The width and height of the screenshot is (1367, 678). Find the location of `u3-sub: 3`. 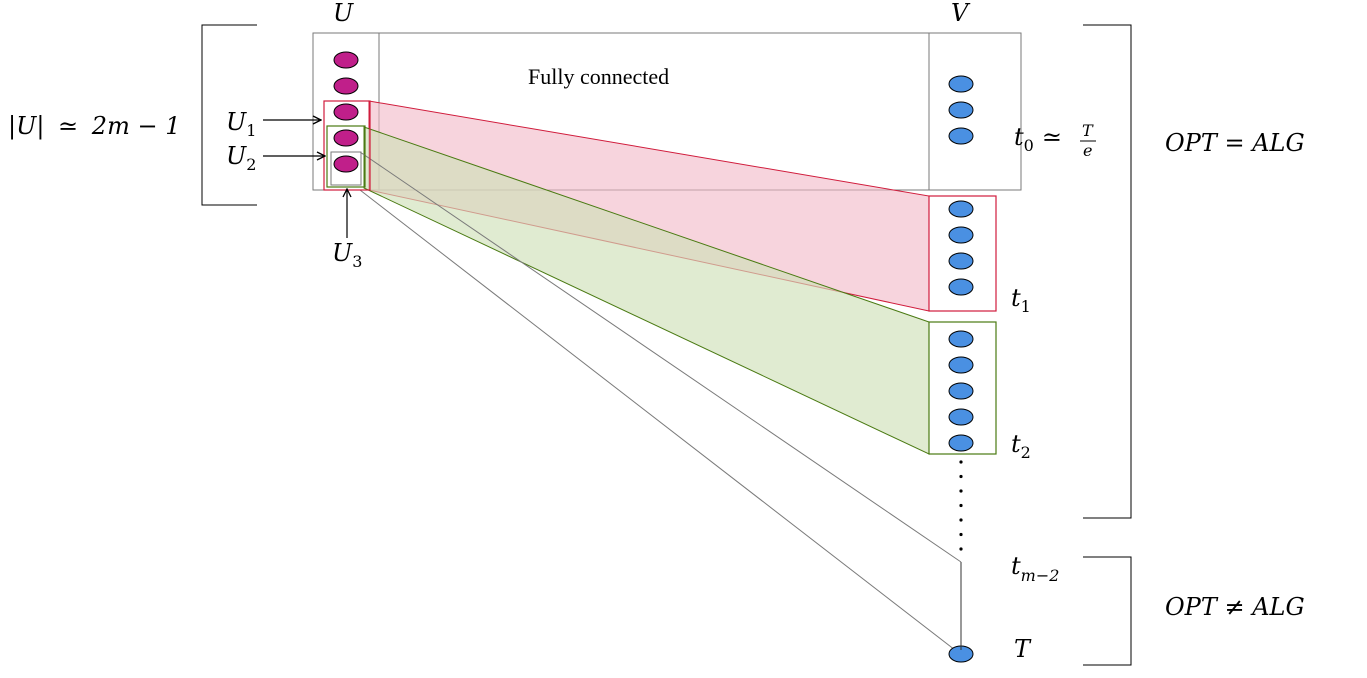

u3-sub: 3 is located at coordinates (357, 261).